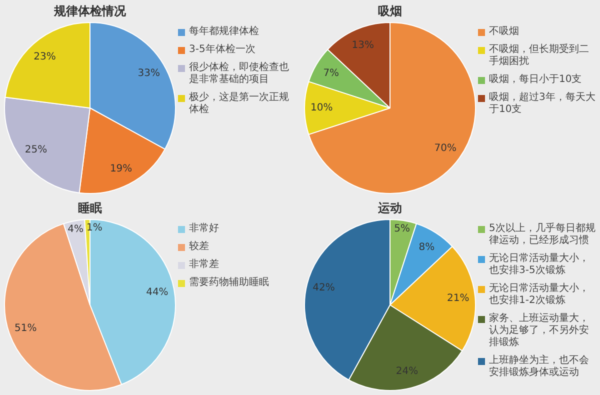 This screenshot has width=600, height=395. Describe the element at coordinates (121, 169) in the screenshot. I see `data-label: 19%` at that location.